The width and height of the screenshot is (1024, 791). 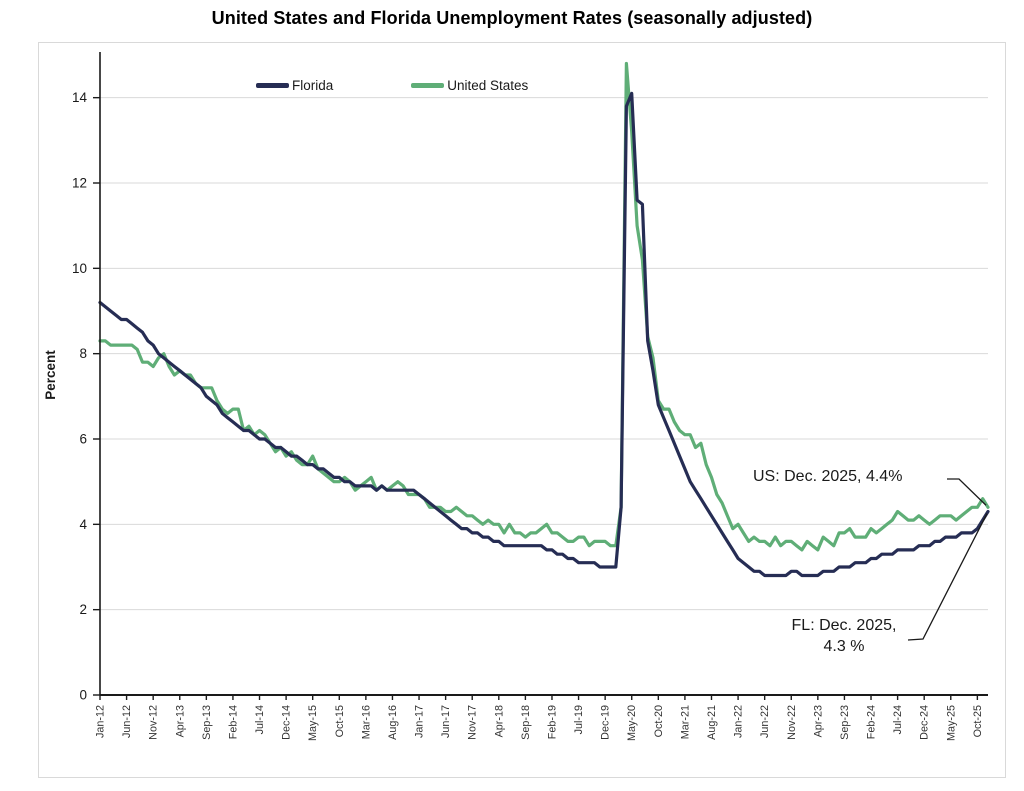 What do you see at coordinates (685, 722) in the screenshot?
I see `svg-text: Mar-21` at bounding box center [685, 722].